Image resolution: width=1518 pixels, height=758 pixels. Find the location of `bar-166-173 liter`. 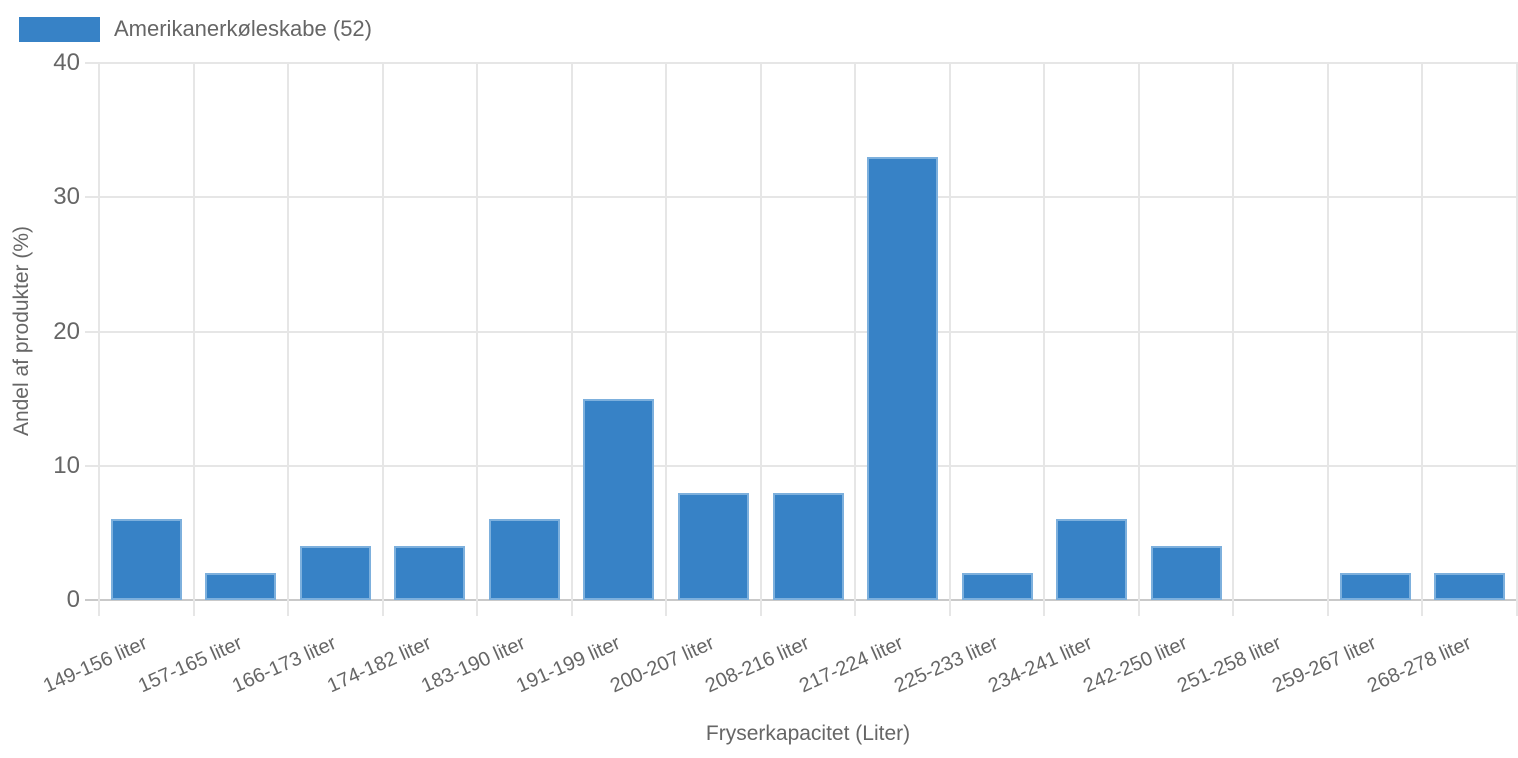

bar-166-173 liter is located at coordinates (335, 573).